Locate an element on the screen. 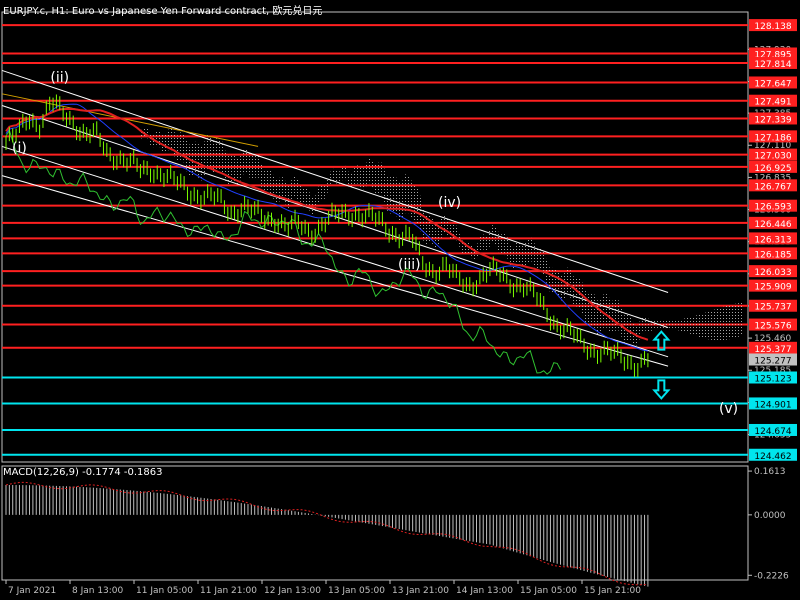 The width and height of the screenshot is (800, 600). level-label: 127.030 is located at coordinates (772, 157).